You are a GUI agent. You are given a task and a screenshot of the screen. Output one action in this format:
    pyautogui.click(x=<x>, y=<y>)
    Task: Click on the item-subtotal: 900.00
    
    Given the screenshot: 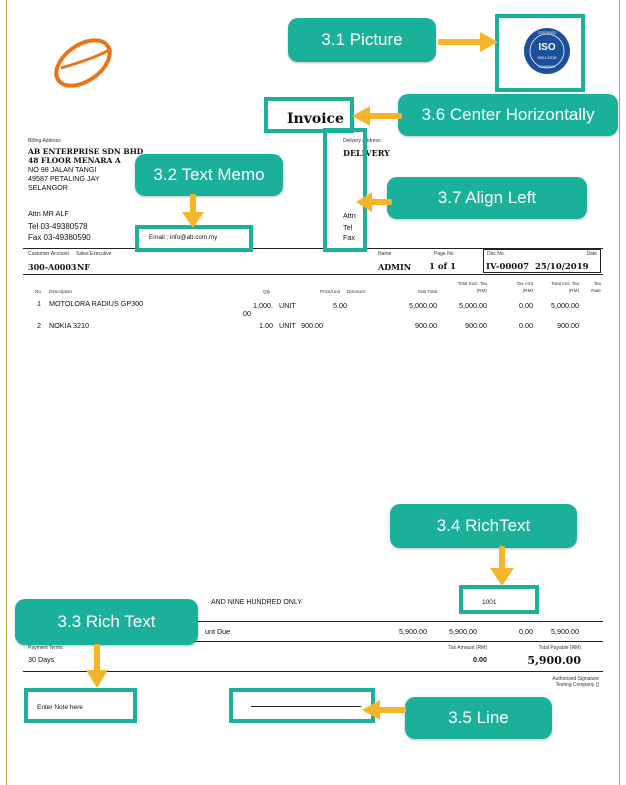 What is the action you would take?
    pyautogui.click(x=426, y=325)
    